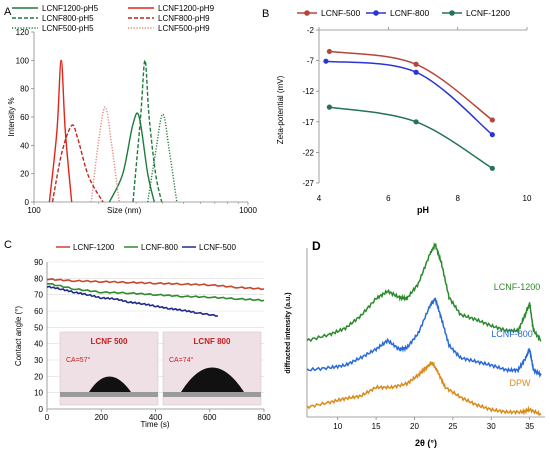 The height and width of the screenshot is (461, 550). Describe the element at coordinates (423, 210) in the screenshot. I see `panel-b-x-label: pH` at that location.